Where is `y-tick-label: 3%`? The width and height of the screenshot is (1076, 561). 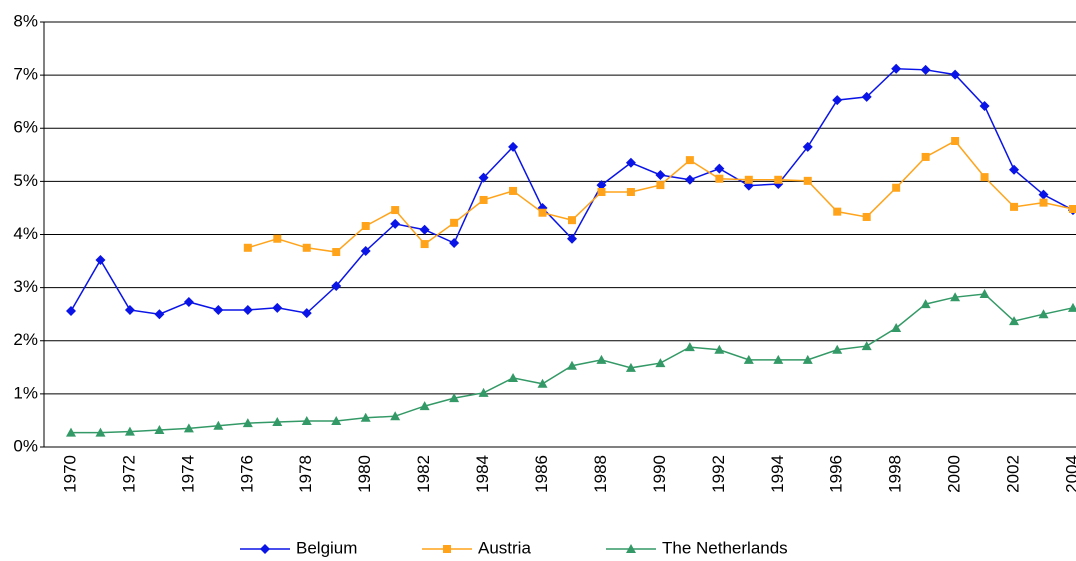
y-tick-label: 3% is located at coordinates (25, 286).